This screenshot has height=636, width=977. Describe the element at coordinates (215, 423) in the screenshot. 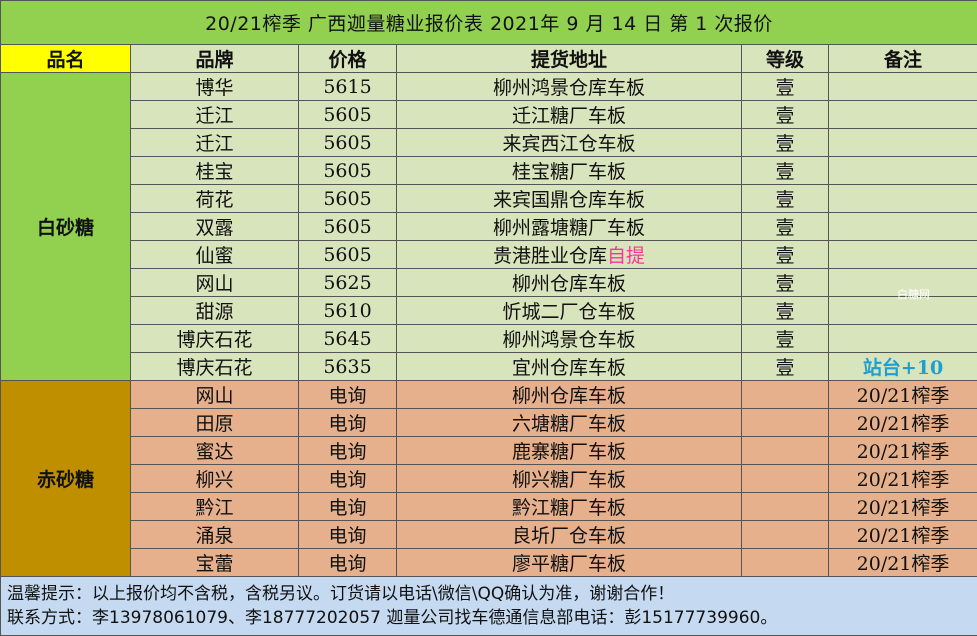

I see `cell-brand: 田原` at that location.